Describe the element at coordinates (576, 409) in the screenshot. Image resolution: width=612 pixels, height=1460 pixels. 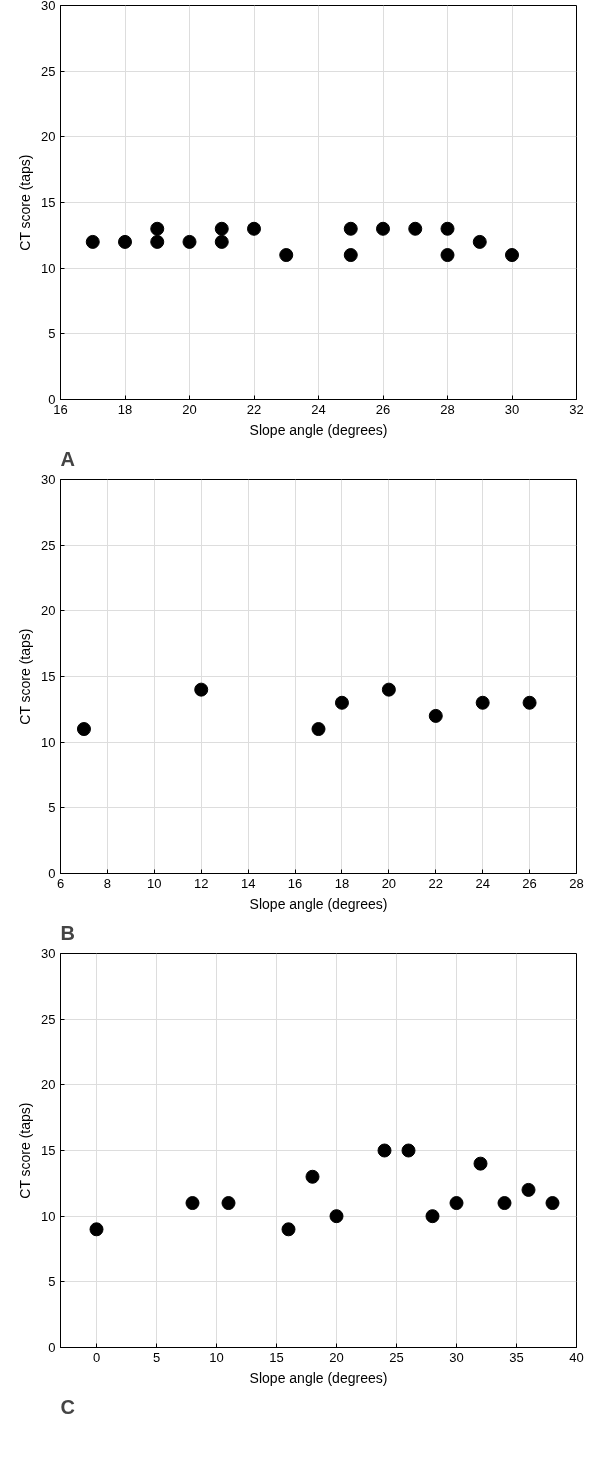
I see `x-tick-label: 32` at that location.